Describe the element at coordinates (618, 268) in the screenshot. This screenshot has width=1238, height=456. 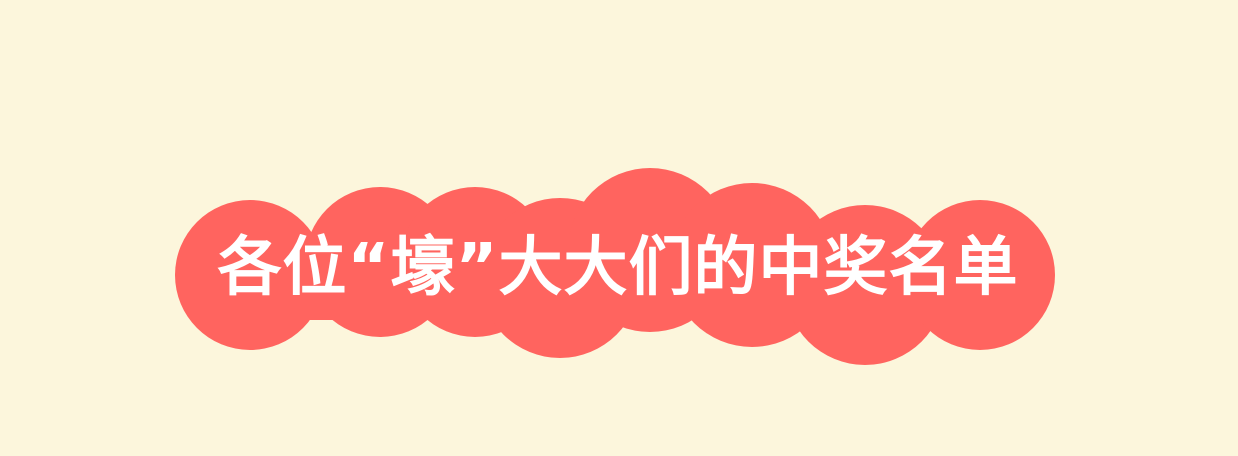
I see `banner-title: 各位“壕”大大们的中奖名单` at that location.